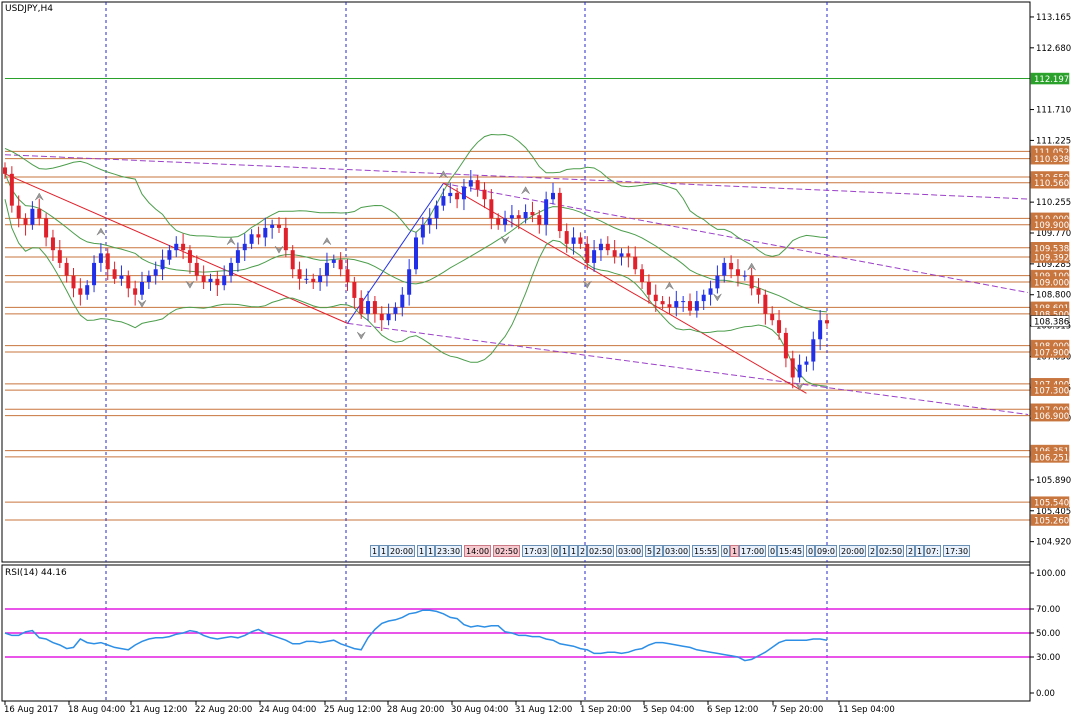  I want to click on price-tick-label: 105.405, so click(1053, 512).